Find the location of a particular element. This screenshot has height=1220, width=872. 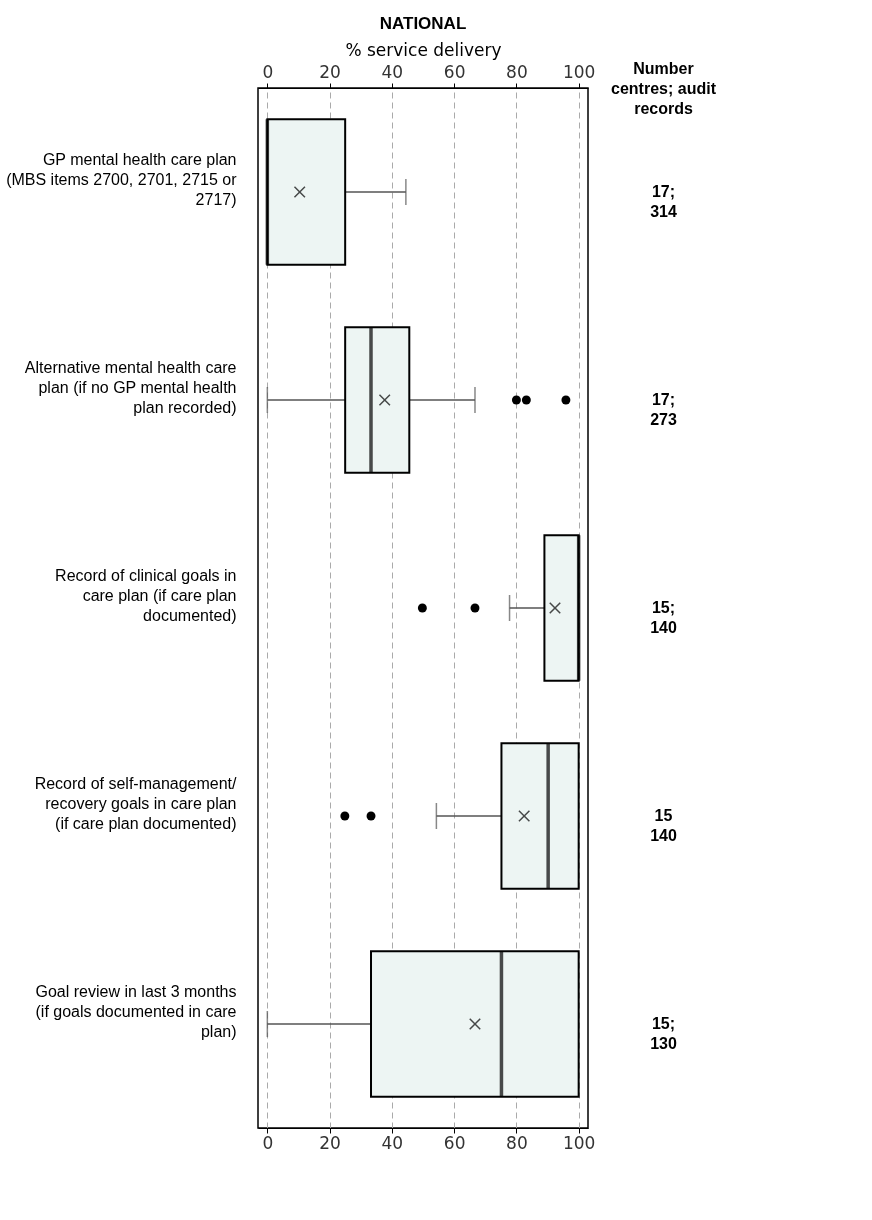

y2-tick-label: 15 140 is located at coordinates (663, 825).